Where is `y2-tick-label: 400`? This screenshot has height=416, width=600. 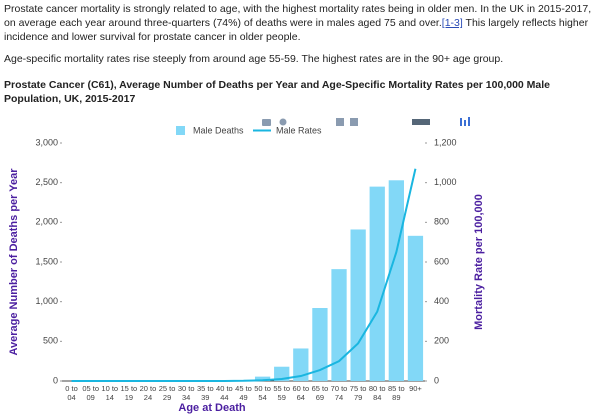
y2-tick-label: 400 is located at coordinates (441, 301).